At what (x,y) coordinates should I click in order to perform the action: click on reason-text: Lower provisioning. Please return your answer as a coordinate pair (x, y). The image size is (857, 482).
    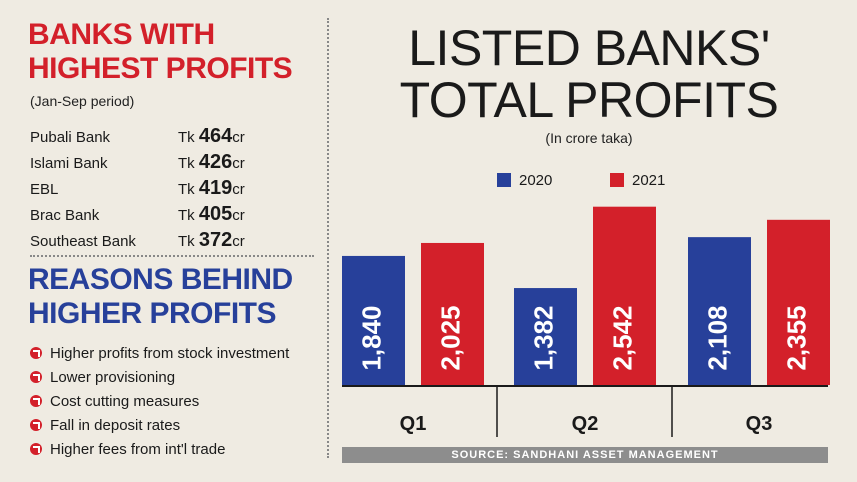
    Looking at the image, I should click on (113, 377).